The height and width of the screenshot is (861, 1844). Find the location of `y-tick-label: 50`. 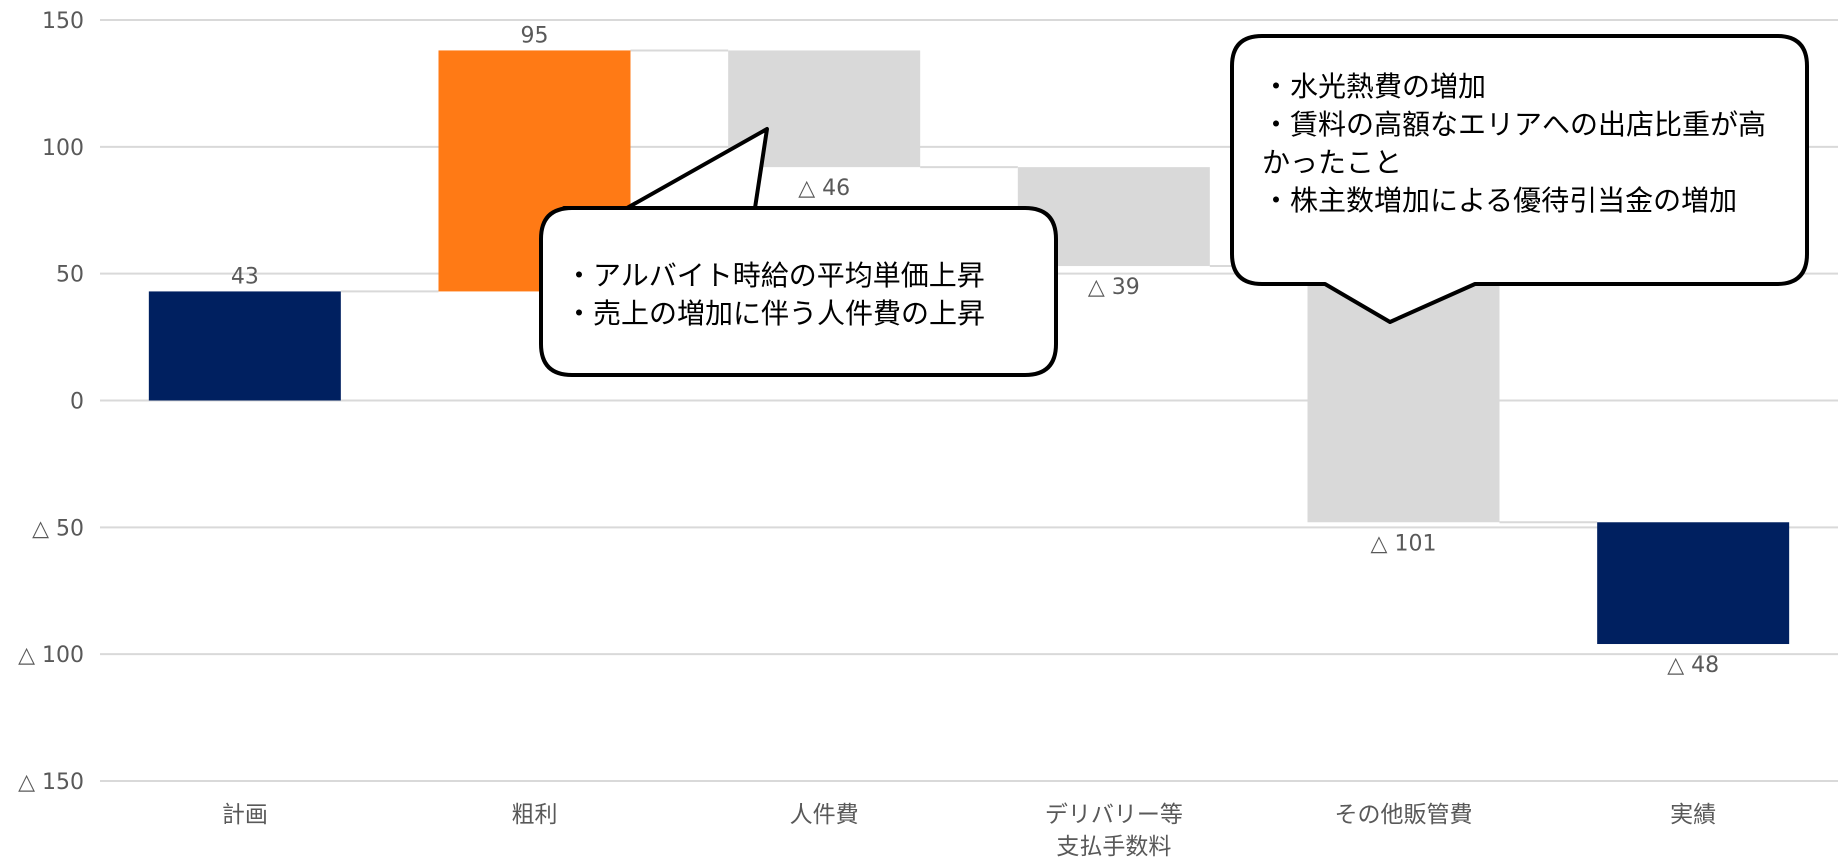

y-tick-label: 50 is located at coordinates (70, 275).